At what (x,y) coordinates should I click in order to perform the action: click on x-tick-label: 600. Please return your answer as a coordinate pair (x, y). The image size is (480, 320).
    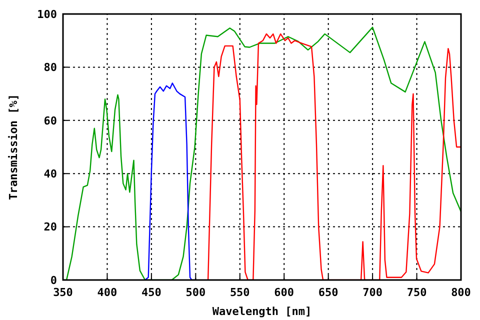
    Looking at the image, I should click on (284, 292).